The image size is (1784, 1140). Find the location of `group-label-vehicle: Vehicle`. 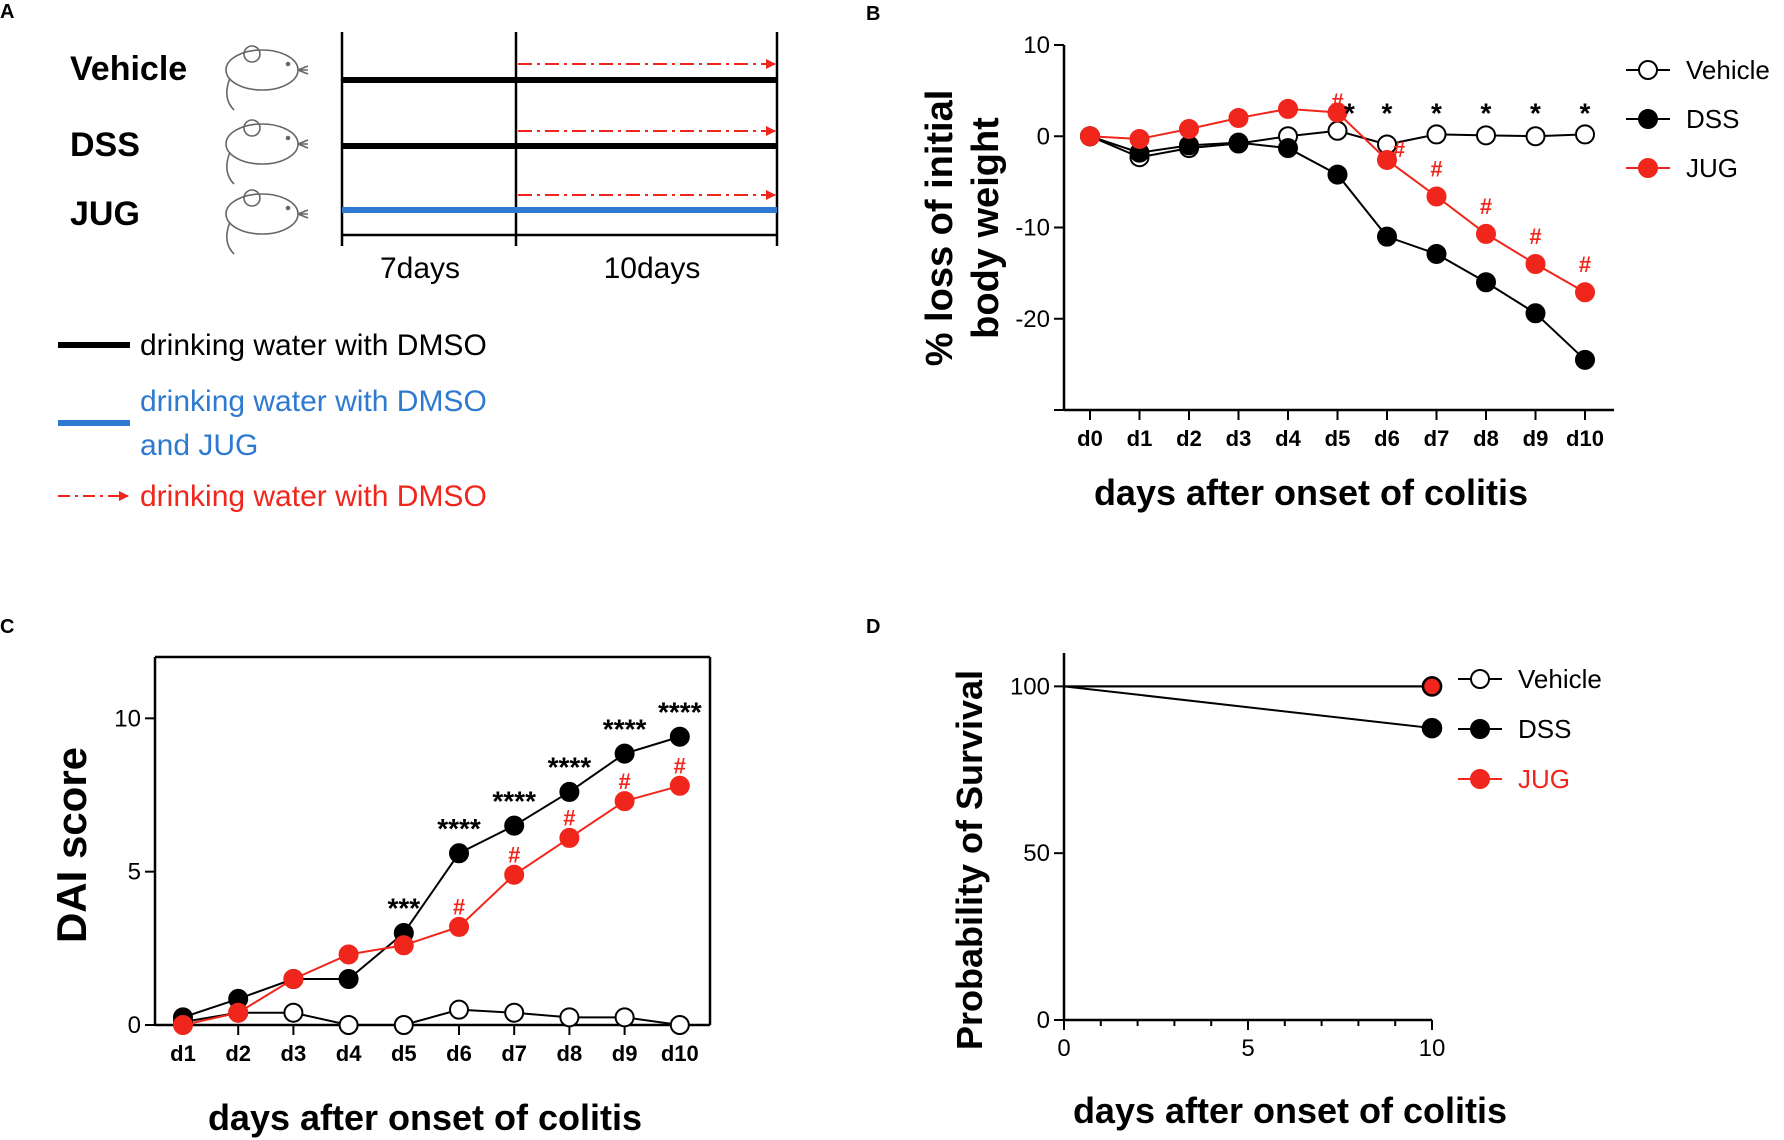

group-label-vehicle: Vehicle is located at coordinates (128, 69).